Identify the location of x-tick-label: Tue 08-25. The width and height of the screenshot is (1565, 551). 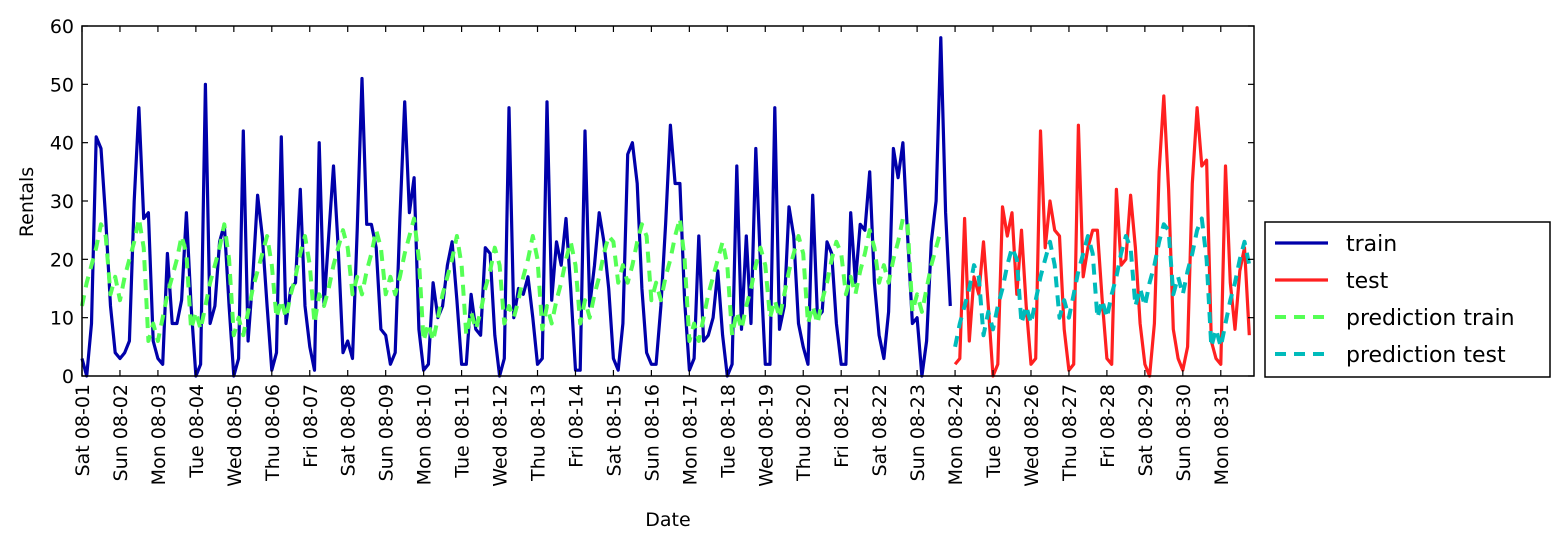
(994, 431).